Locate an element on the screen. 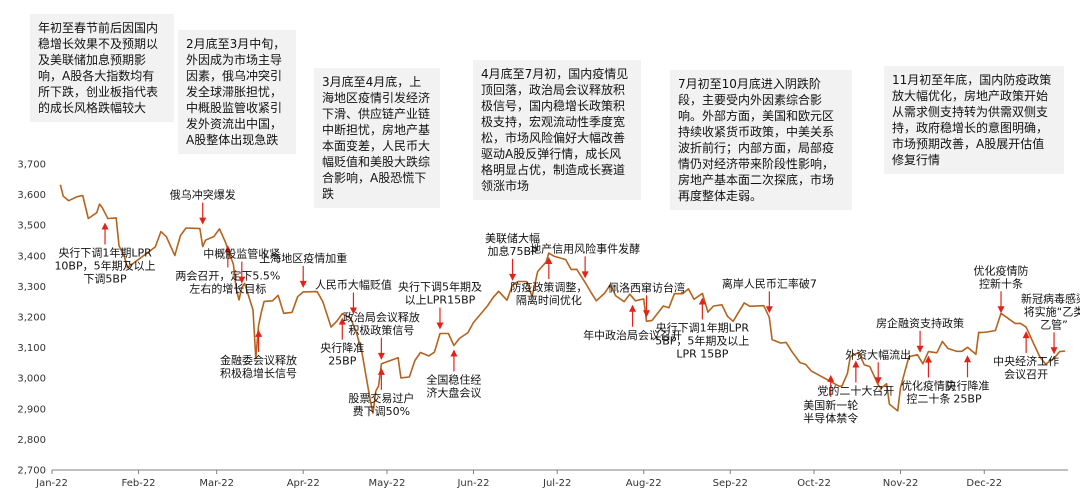 The image size is (1080, 502). annotation-text-line: 年中政治局会议召开 is located at coordinates (632, 335).